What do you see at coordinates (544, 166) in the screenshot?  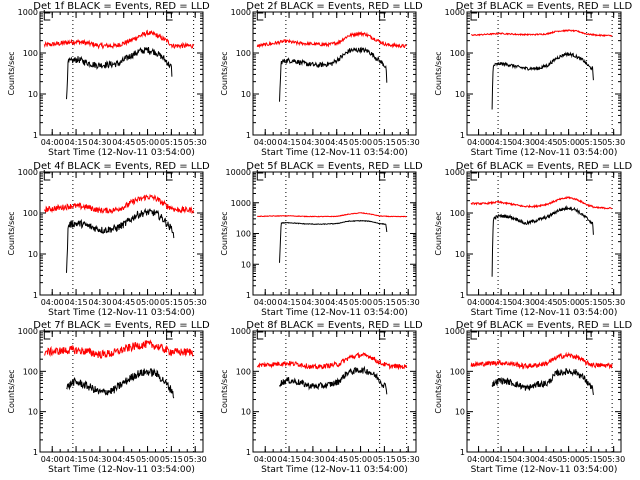 I see `panel-title: Det 6f BLACK = Events, RED = LLD` at bounding box center [544, 166].